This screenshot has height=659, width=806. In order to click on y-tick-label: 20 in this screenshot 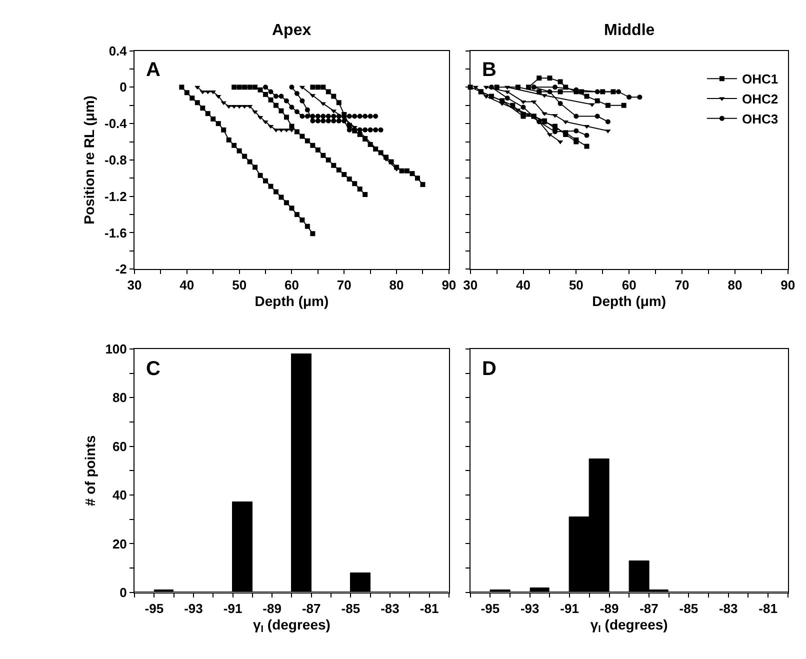, I will do `click(119, 544)`.